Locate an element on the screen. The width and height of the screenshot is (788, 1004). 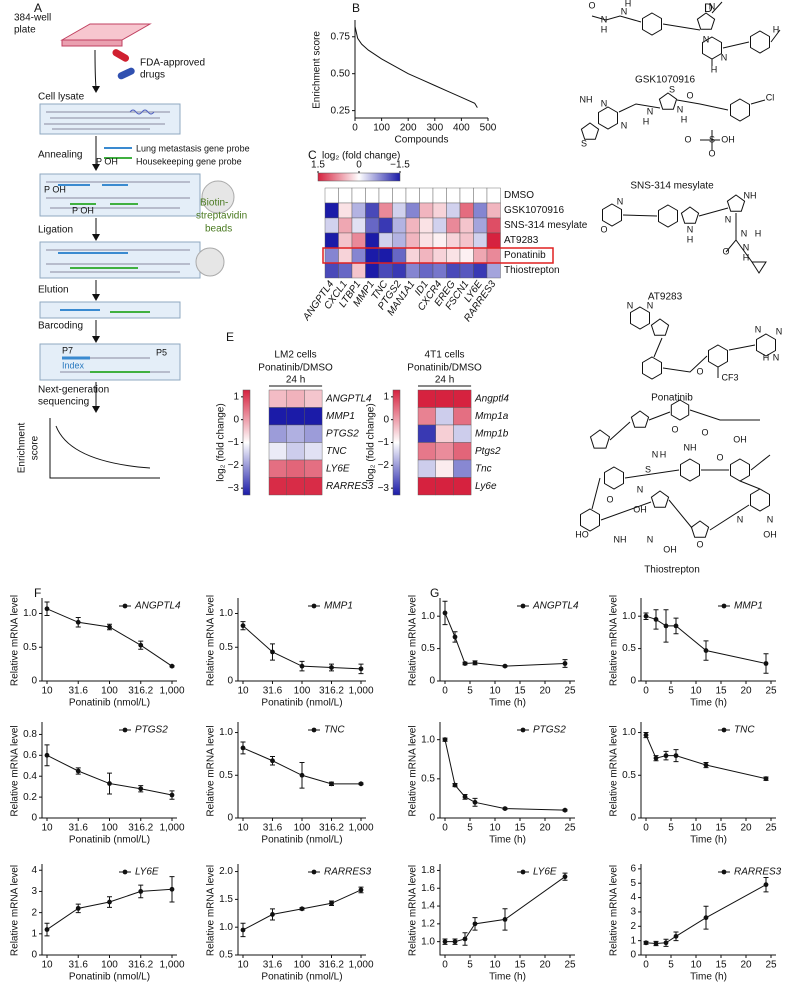
diagram-text: beads is located at coordinates (218, 229).